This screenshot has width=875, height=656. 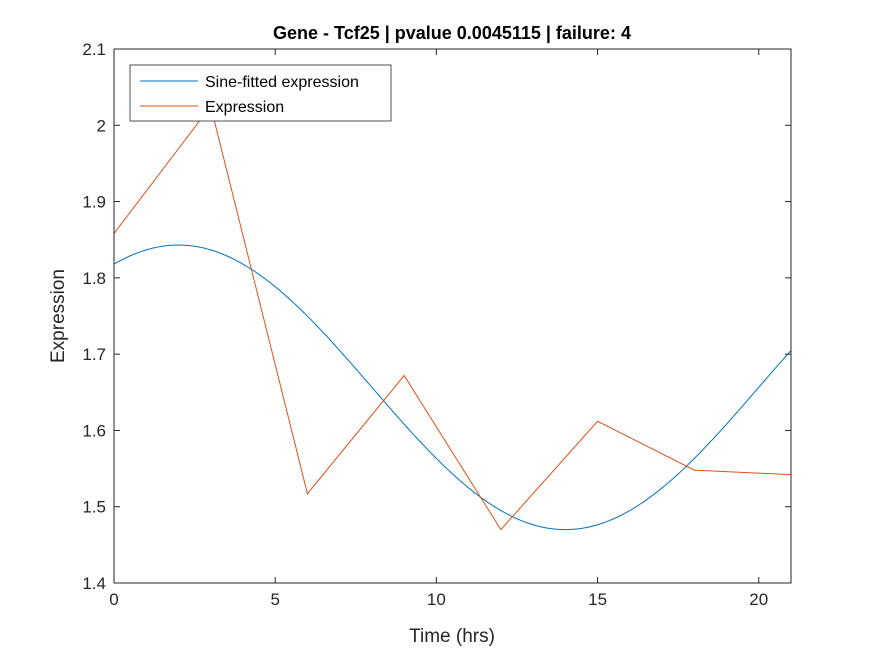 What do you see at coordinates (452, 636) in the screenshot?
I see `x-axis-label: Time (hrs)` at bounding box center [452, 636].